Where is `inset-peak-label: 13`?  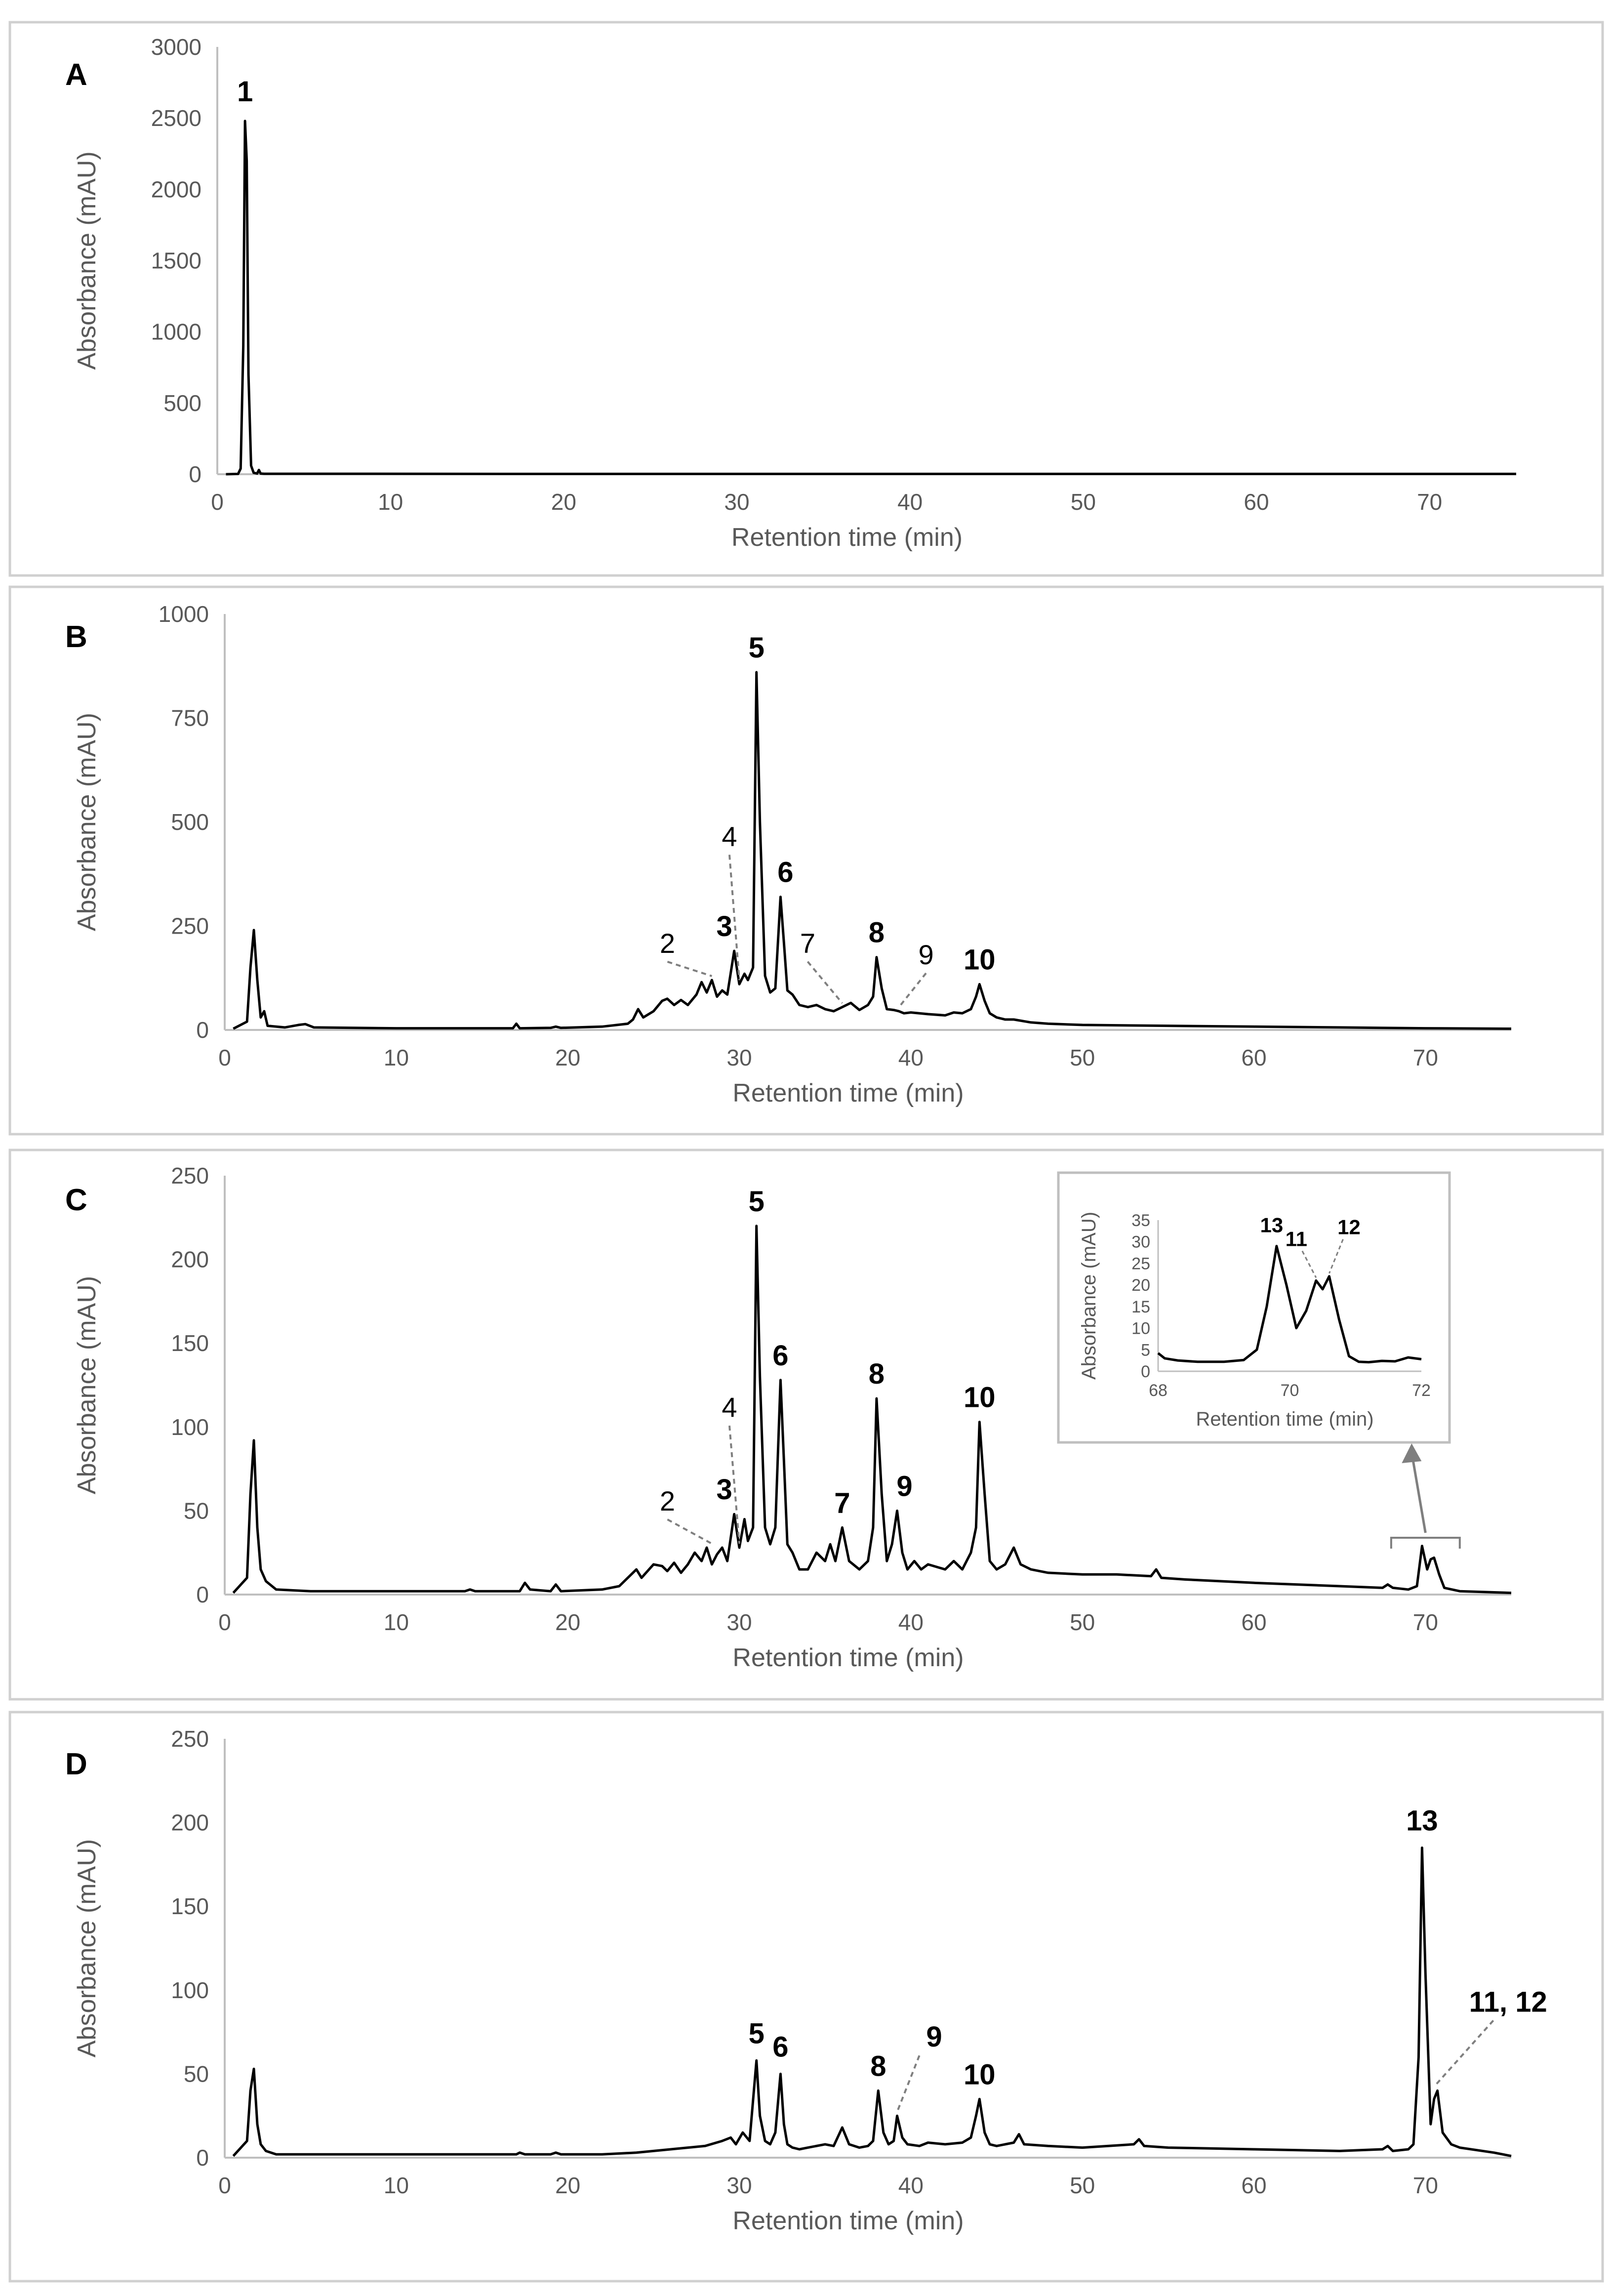 inset-peak-label: 13 is located at coordinates (1271, 1224).